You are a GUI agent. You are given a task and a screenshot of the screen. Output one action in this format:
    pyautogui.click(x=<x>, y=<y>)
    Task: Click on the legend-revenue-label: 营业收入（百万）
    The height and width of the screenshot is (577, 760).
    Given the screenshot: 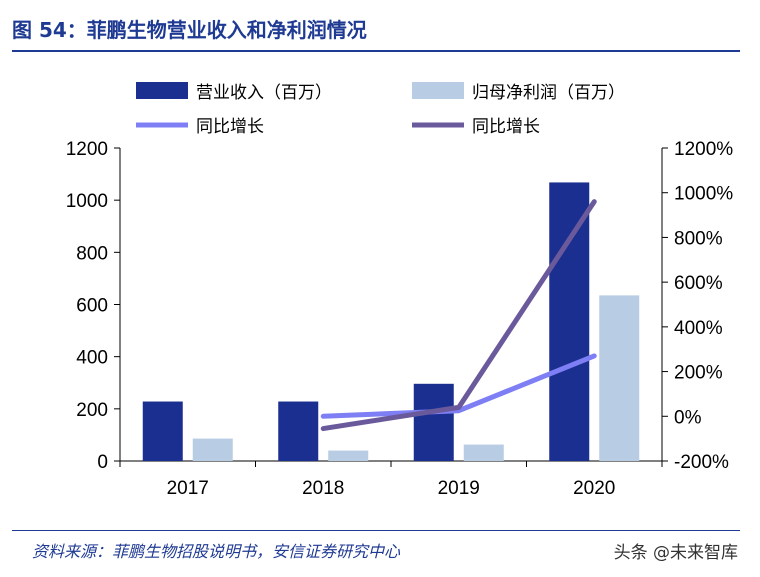 What is the action you would take?
    pyautogui.click(x=264, y=93)
    